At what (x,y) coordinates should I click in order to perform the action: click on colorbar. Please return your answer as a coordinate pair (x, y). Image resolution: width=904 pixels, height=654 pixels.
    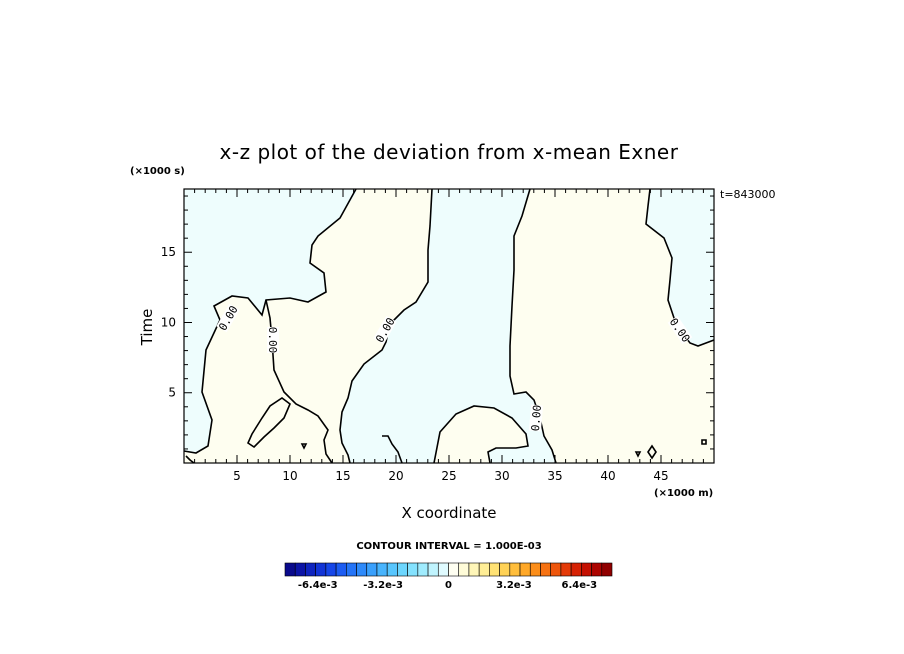
    Looking at the image, I should click on (448, 569).